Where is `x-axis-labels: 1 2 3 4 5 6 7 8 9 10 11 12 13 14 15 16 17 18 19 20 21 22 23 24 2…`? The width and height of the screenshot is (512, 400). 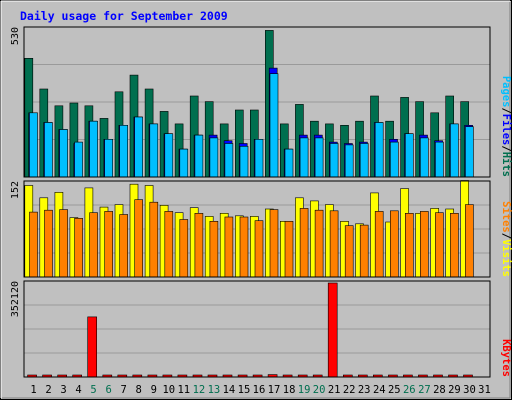
x-axis-labels: 1 2 3 4 5 6 7 8 9 10 11 12 13 14 15 16 17 18 19 20 21 22 23 24 2… is located at coordinates (260, 390).